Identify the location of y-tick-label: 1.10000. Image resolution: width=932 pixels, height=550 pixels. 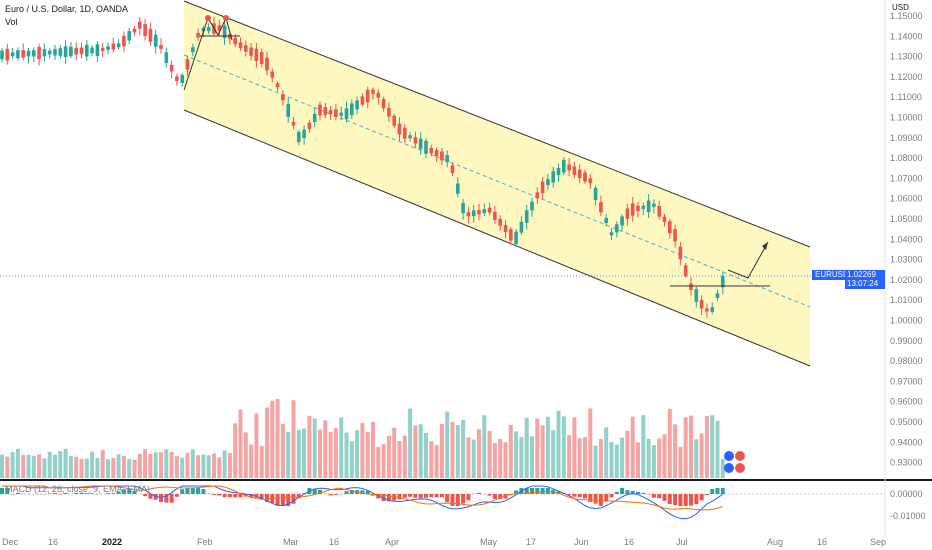
(906, 118).